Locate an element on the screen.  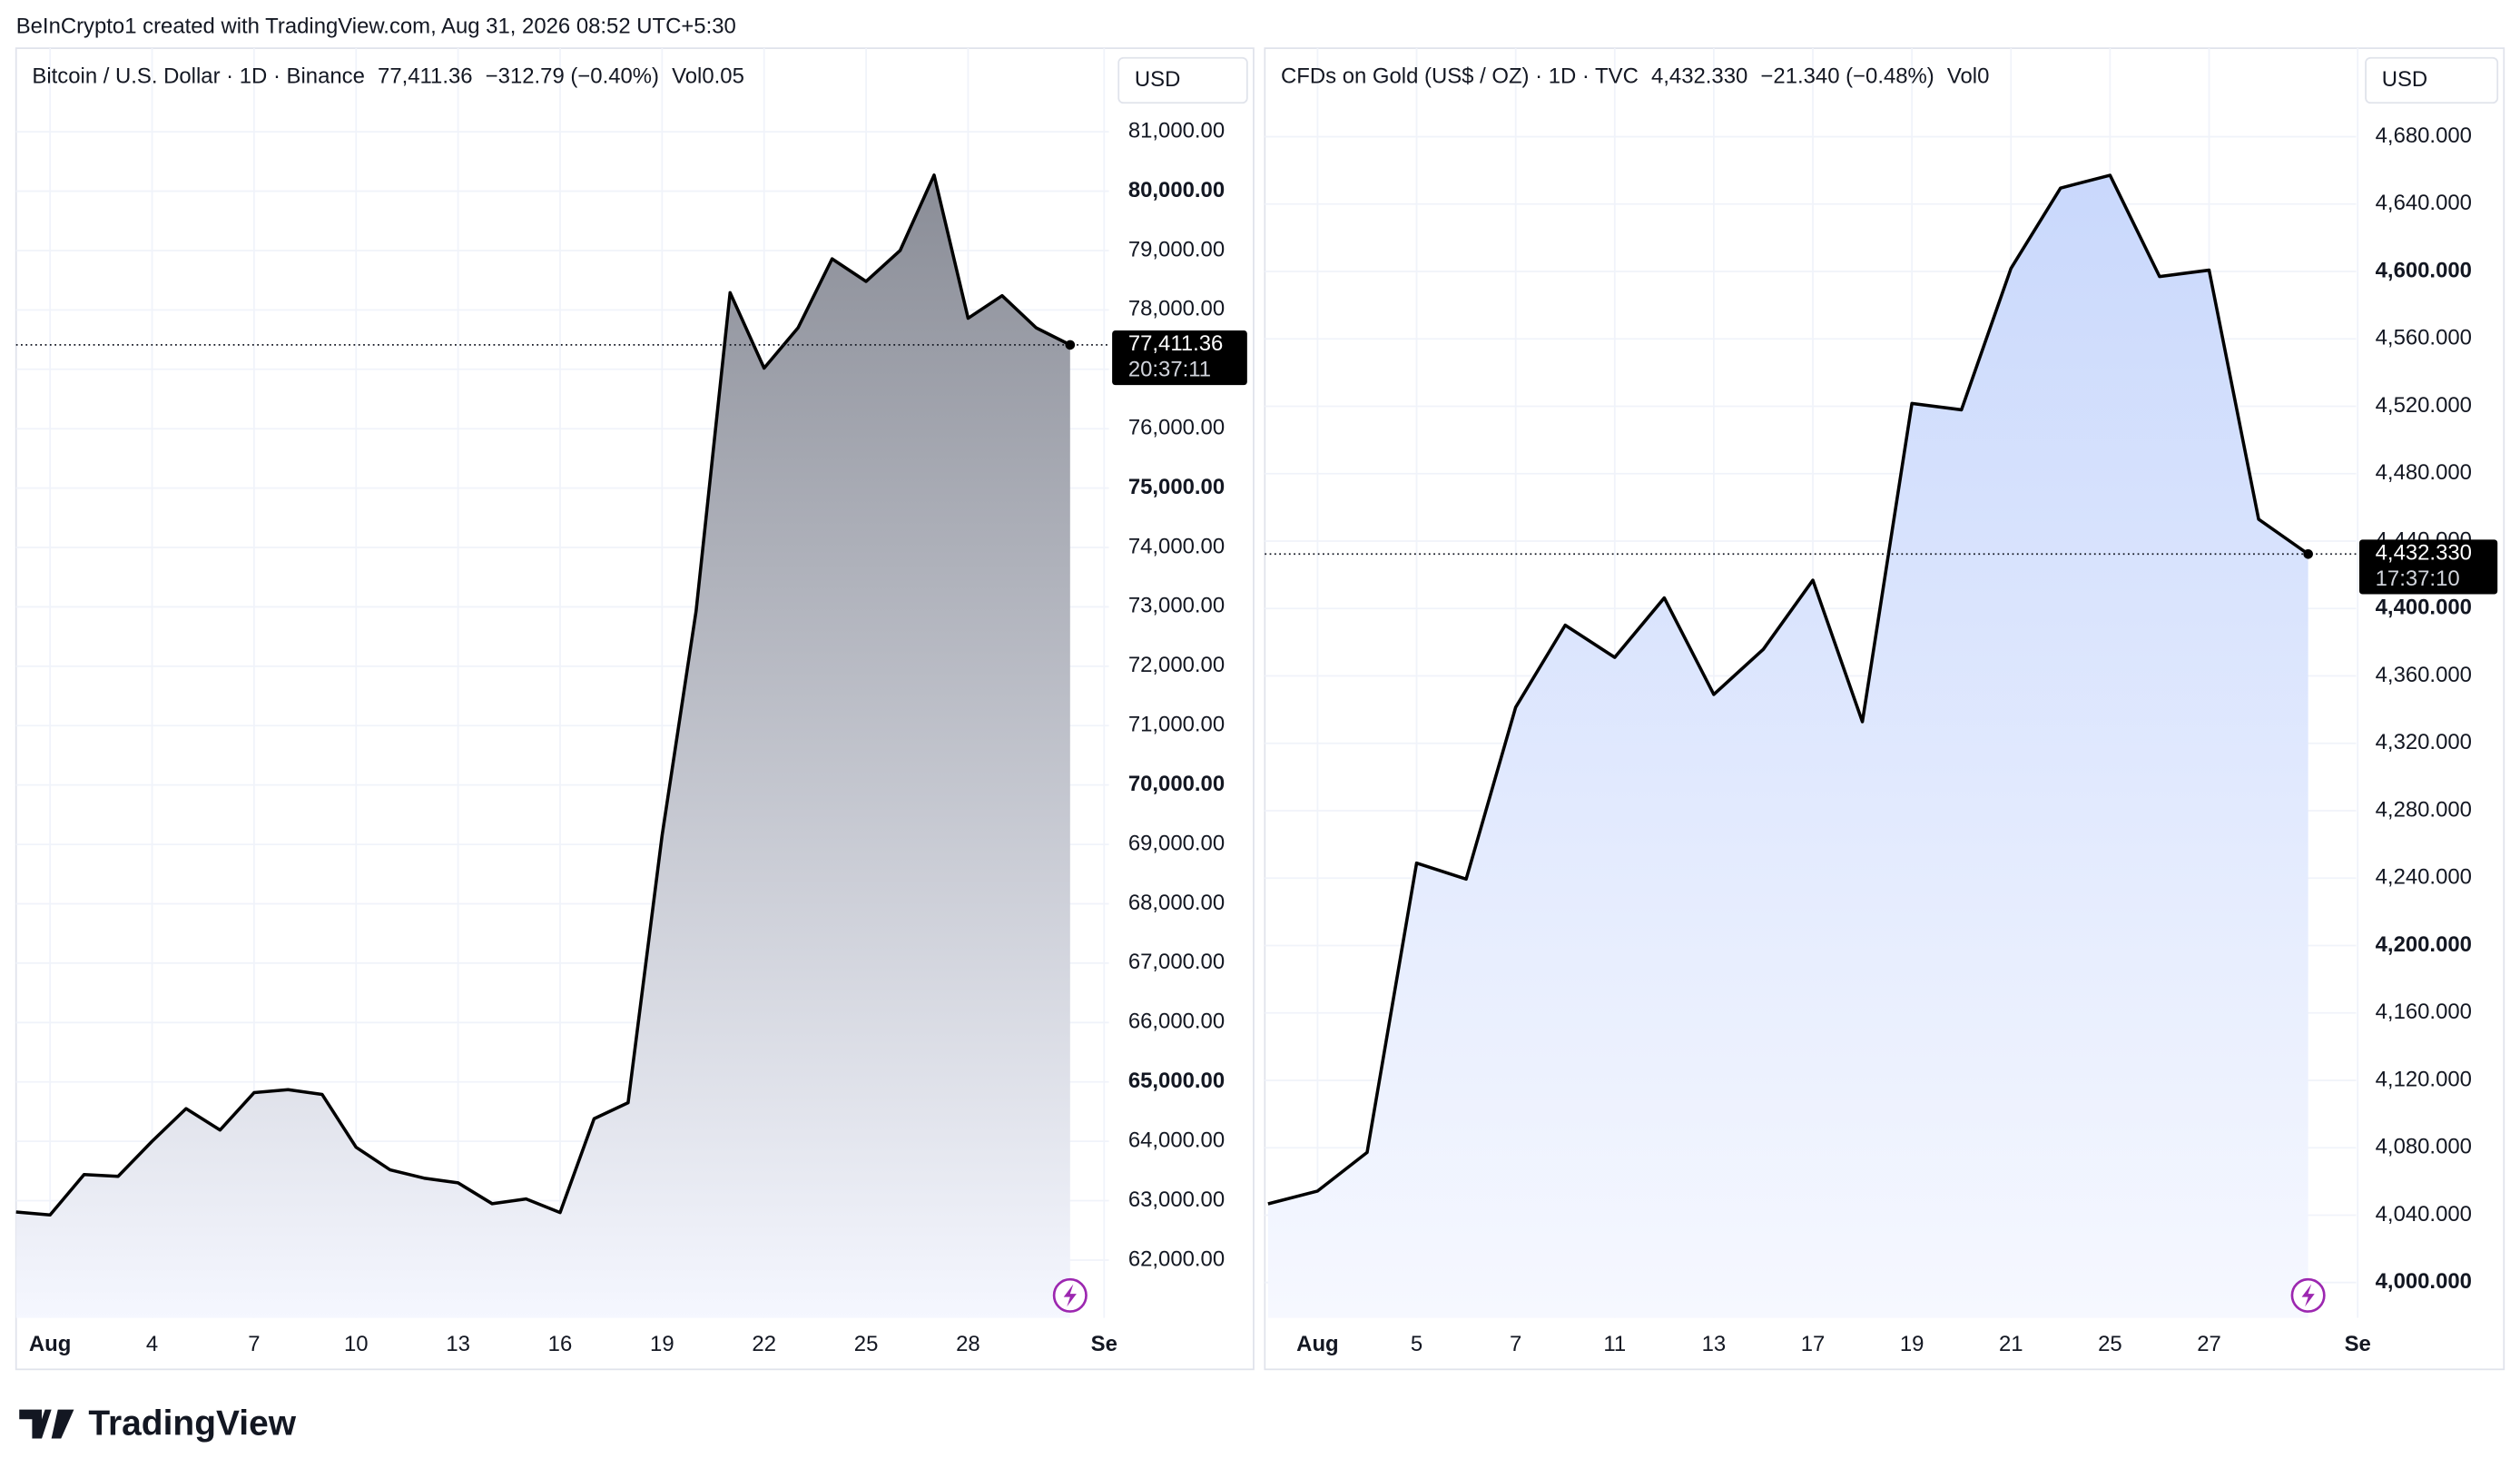
x-tick-label: 27 is located at coordinates (2209, 1344).